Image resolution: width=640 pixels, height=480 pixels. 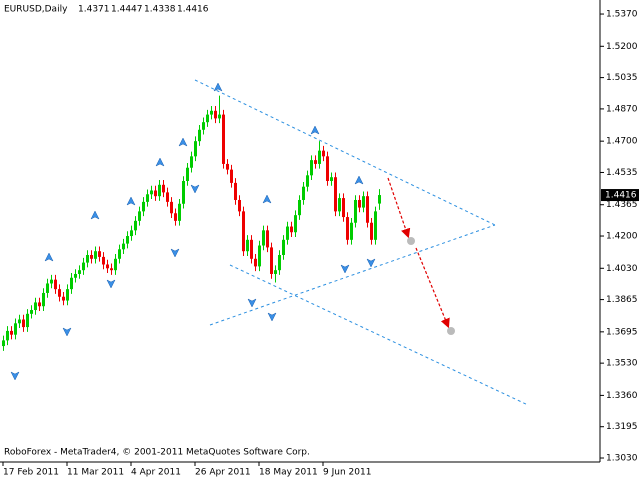 I want to click on y-tick-label: 1.3360, so click(x=622, y=396).